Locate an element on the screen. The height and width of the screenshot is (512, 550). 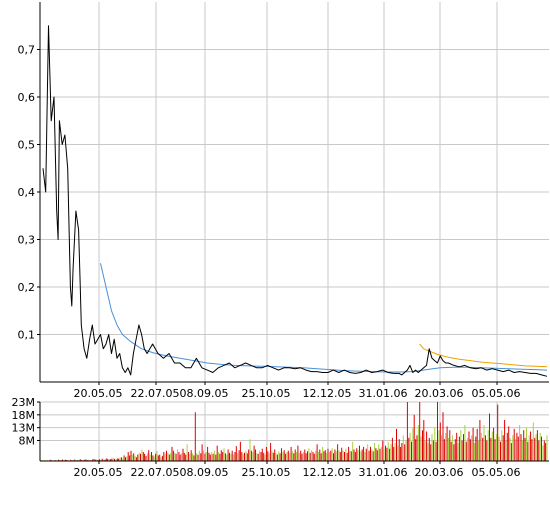
volume-bars is located at coordinates (294, 431).